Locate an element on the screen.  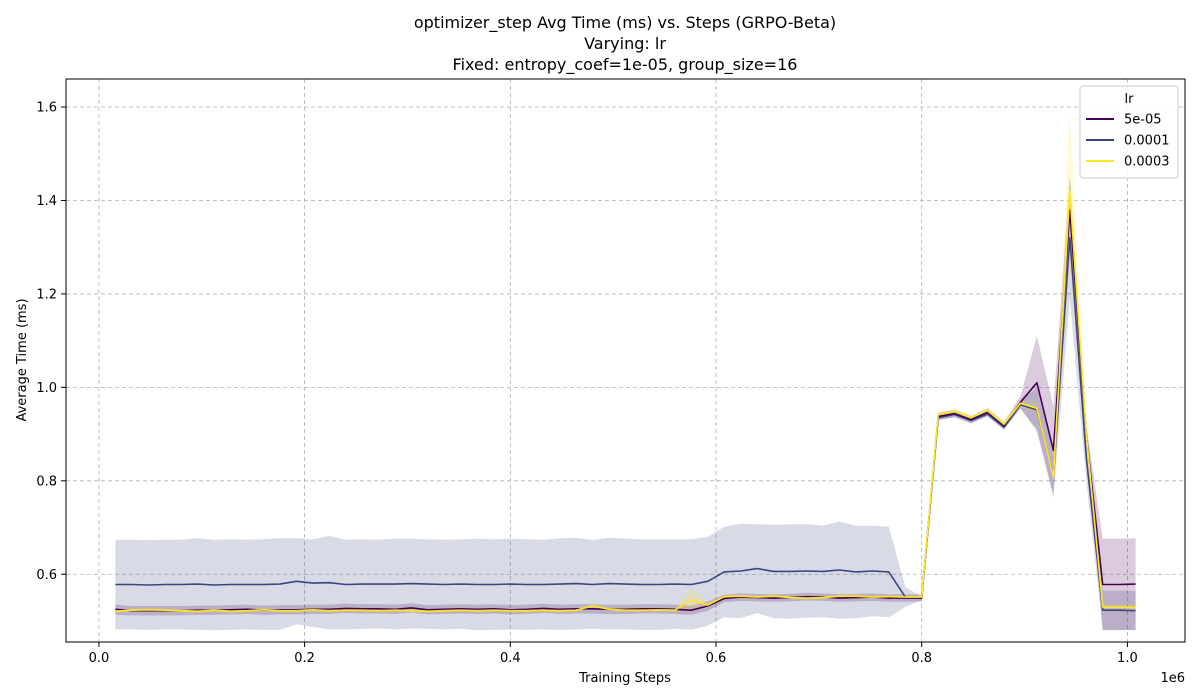
y-tick-label-5: 1.6 is located at coordinates (46, 108).